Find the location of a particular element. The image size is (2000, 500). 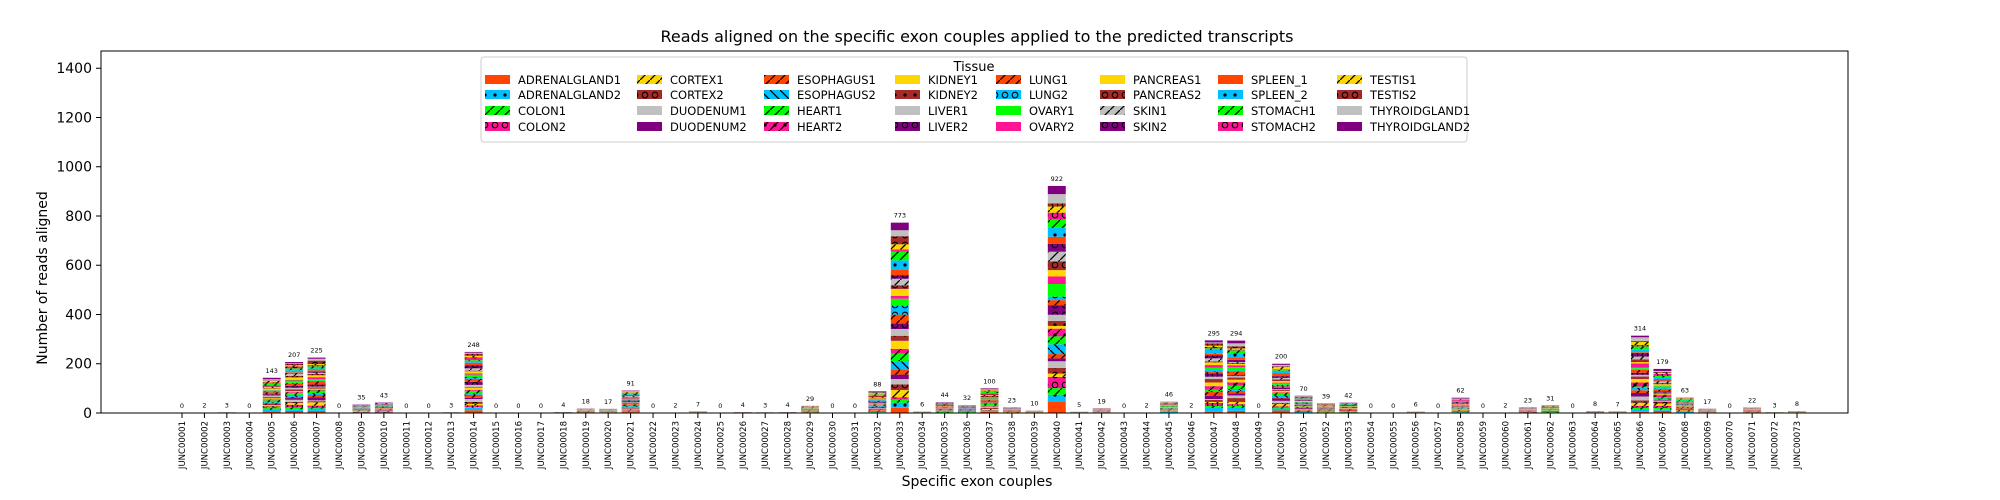

bar-segment-duodenum1 is located at coordinates (473, 400).